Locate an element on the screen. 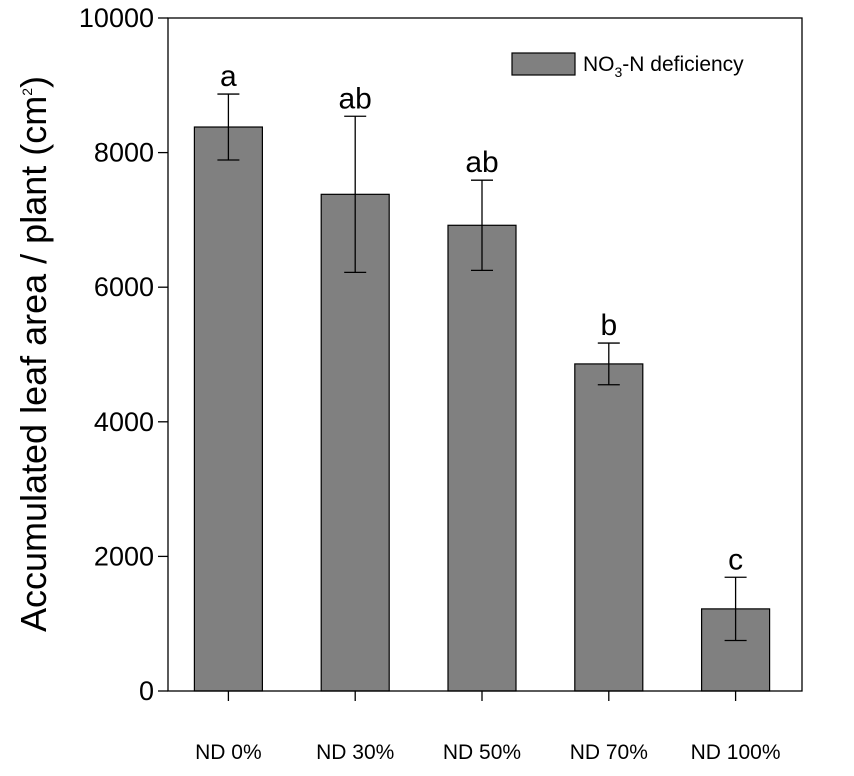 The image size is (854, 776). significance-label-0: a is located at coordinates (228, 76).